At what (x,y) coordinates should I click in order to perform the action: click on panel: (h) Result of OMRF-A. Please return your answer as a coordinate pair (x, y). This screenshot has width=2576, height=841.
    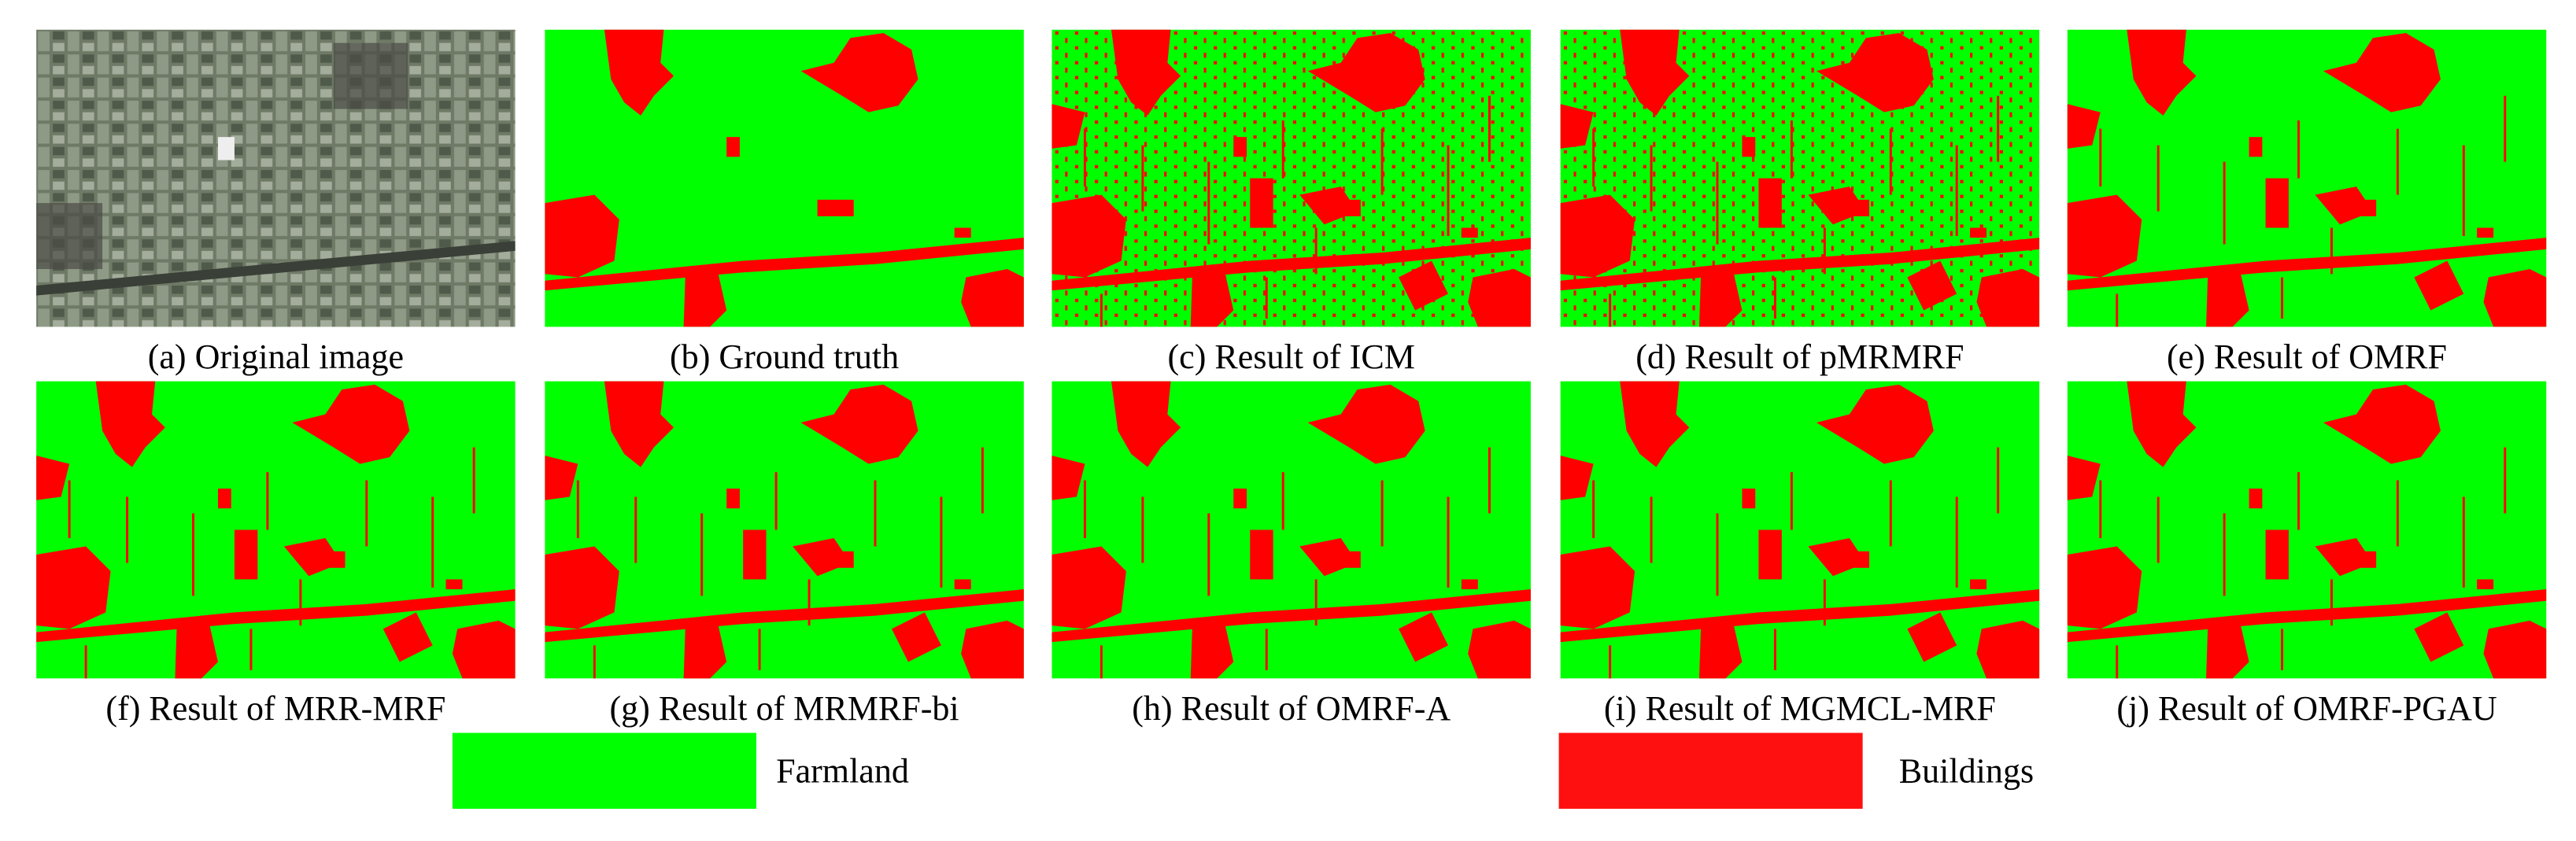
    Looking at the image, I should click on (1290, 555).